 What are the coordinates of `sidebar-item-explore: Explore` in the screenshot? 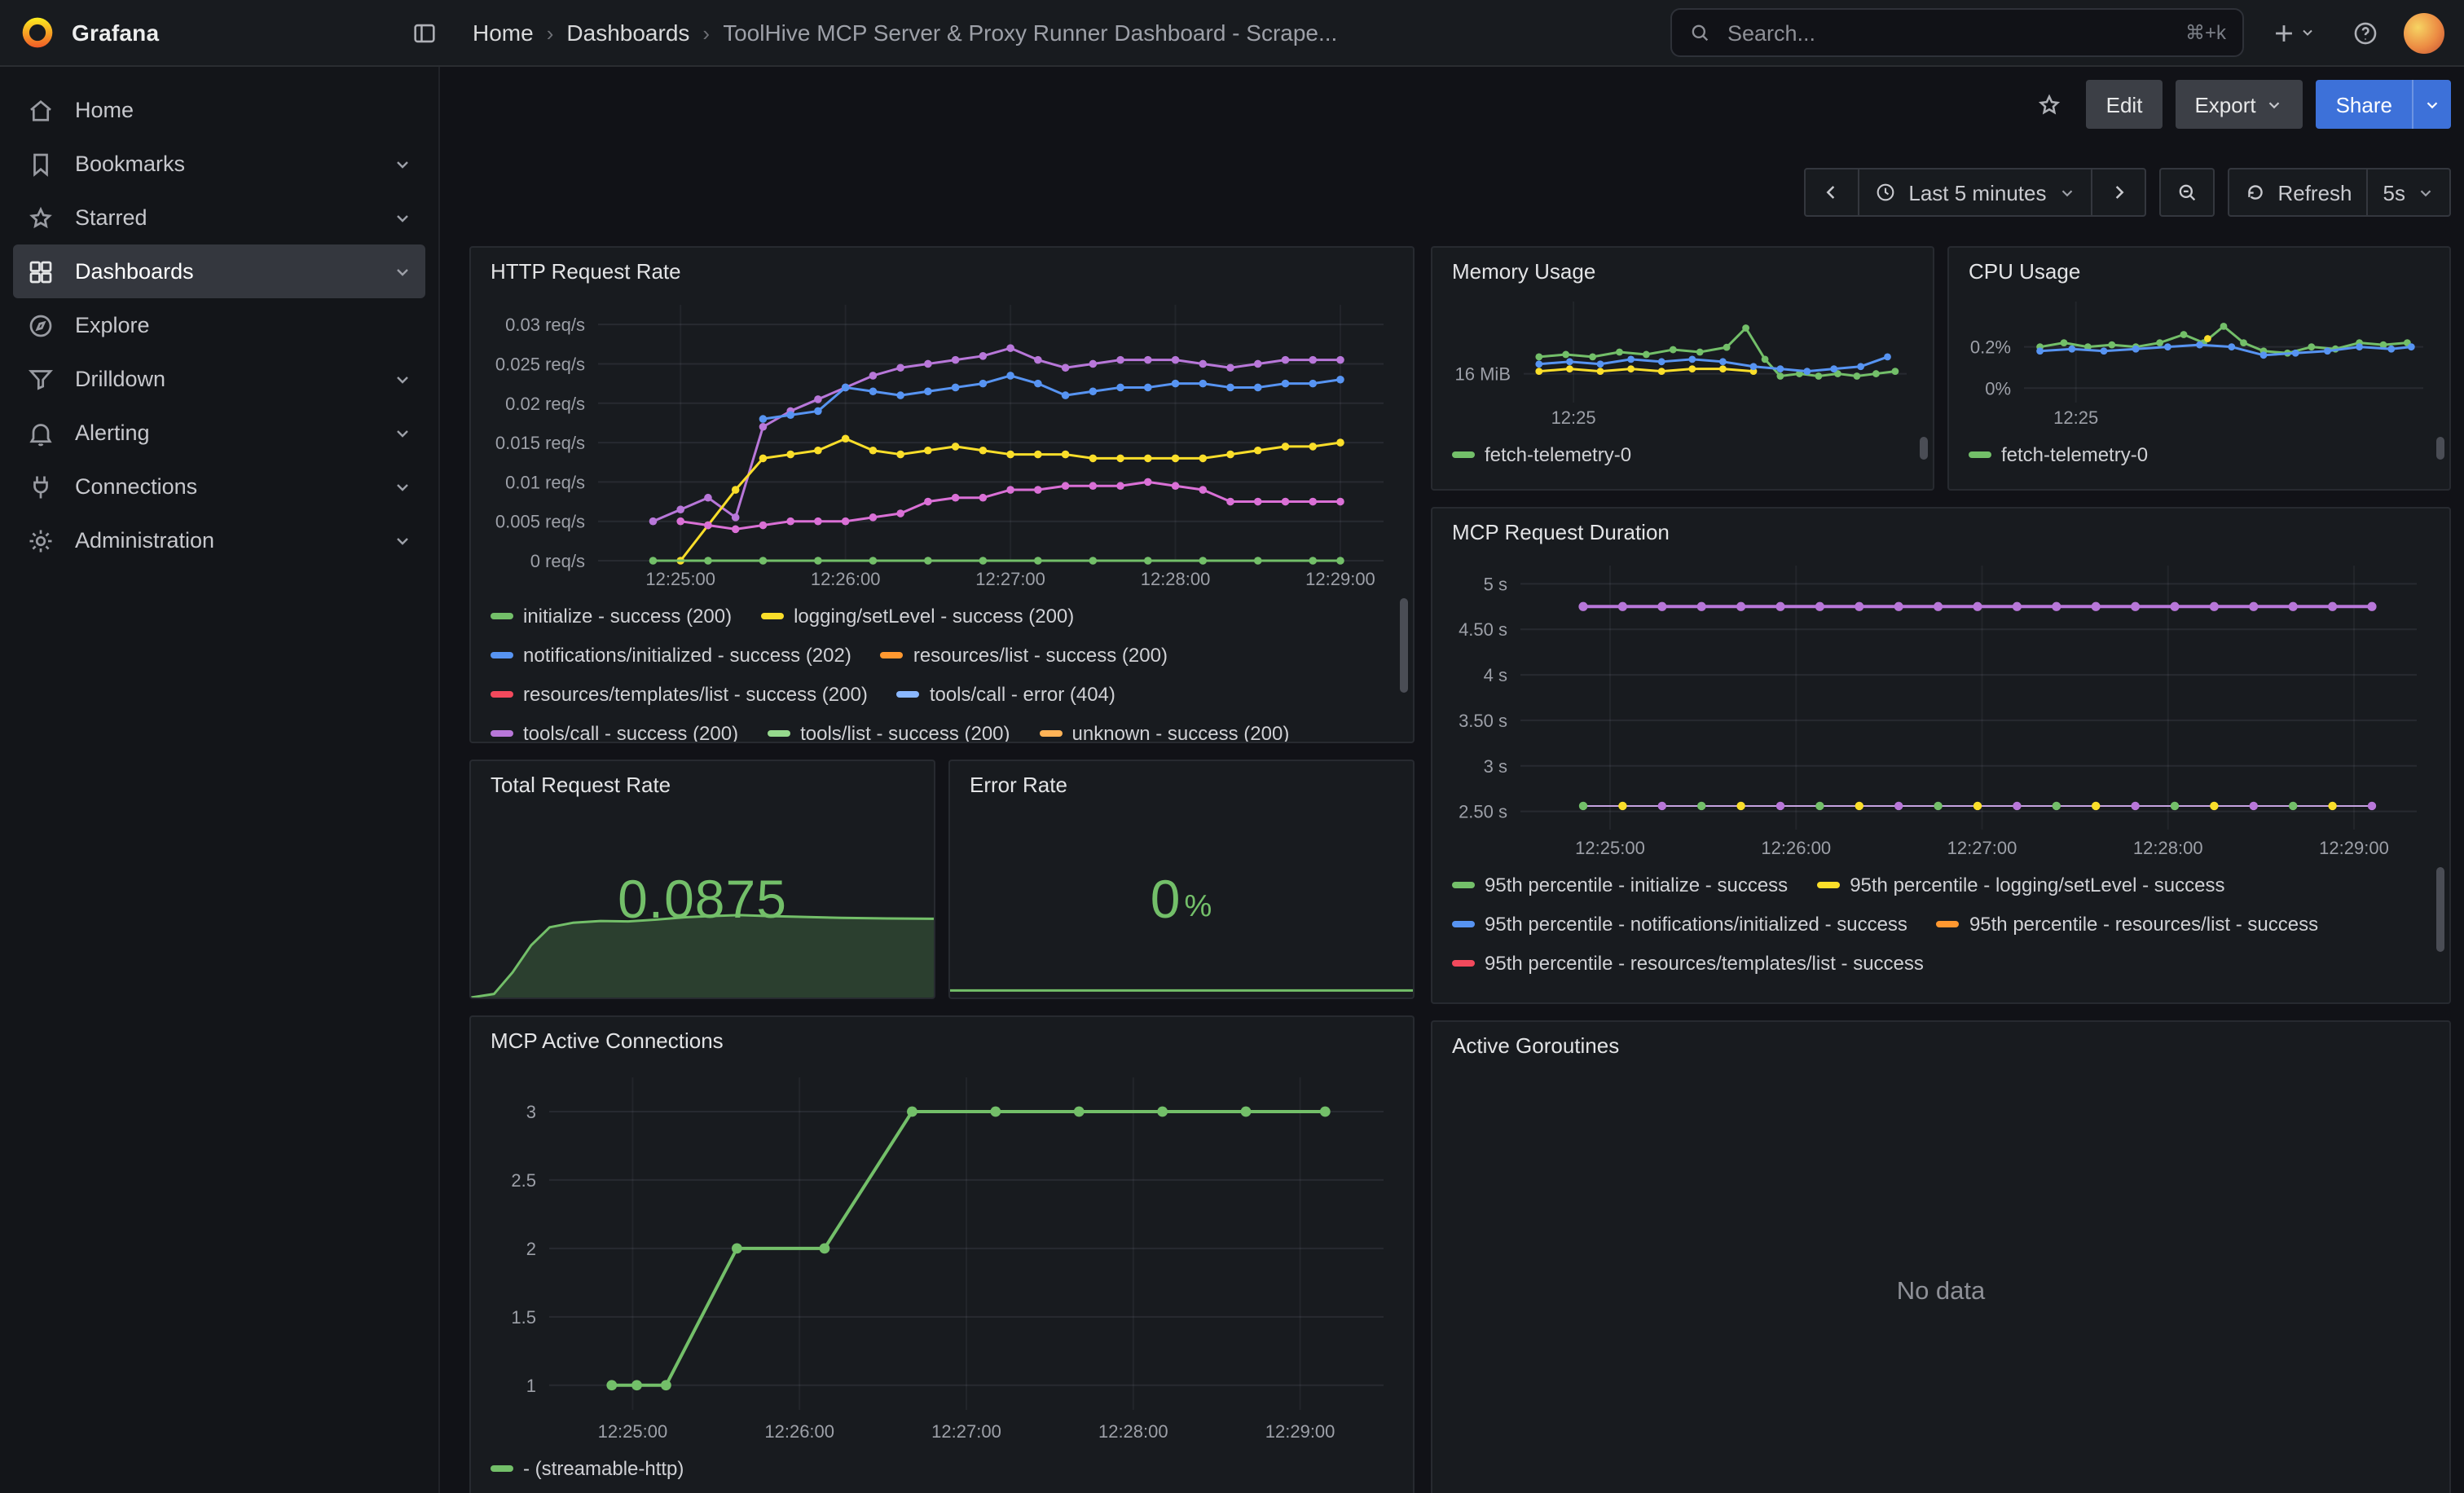 It's located at (219, 325).